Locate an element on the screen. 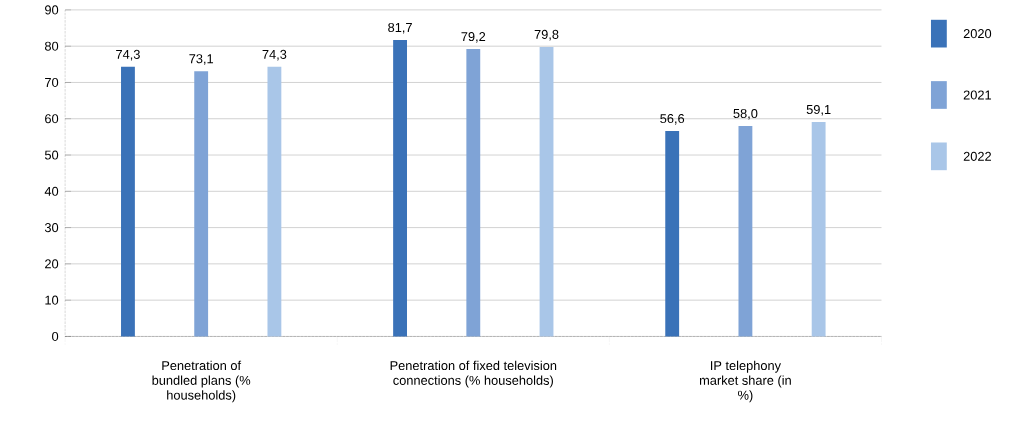  x-tick-label: Penetration of bundled plans (% households) is located at coordinates (201, 381).